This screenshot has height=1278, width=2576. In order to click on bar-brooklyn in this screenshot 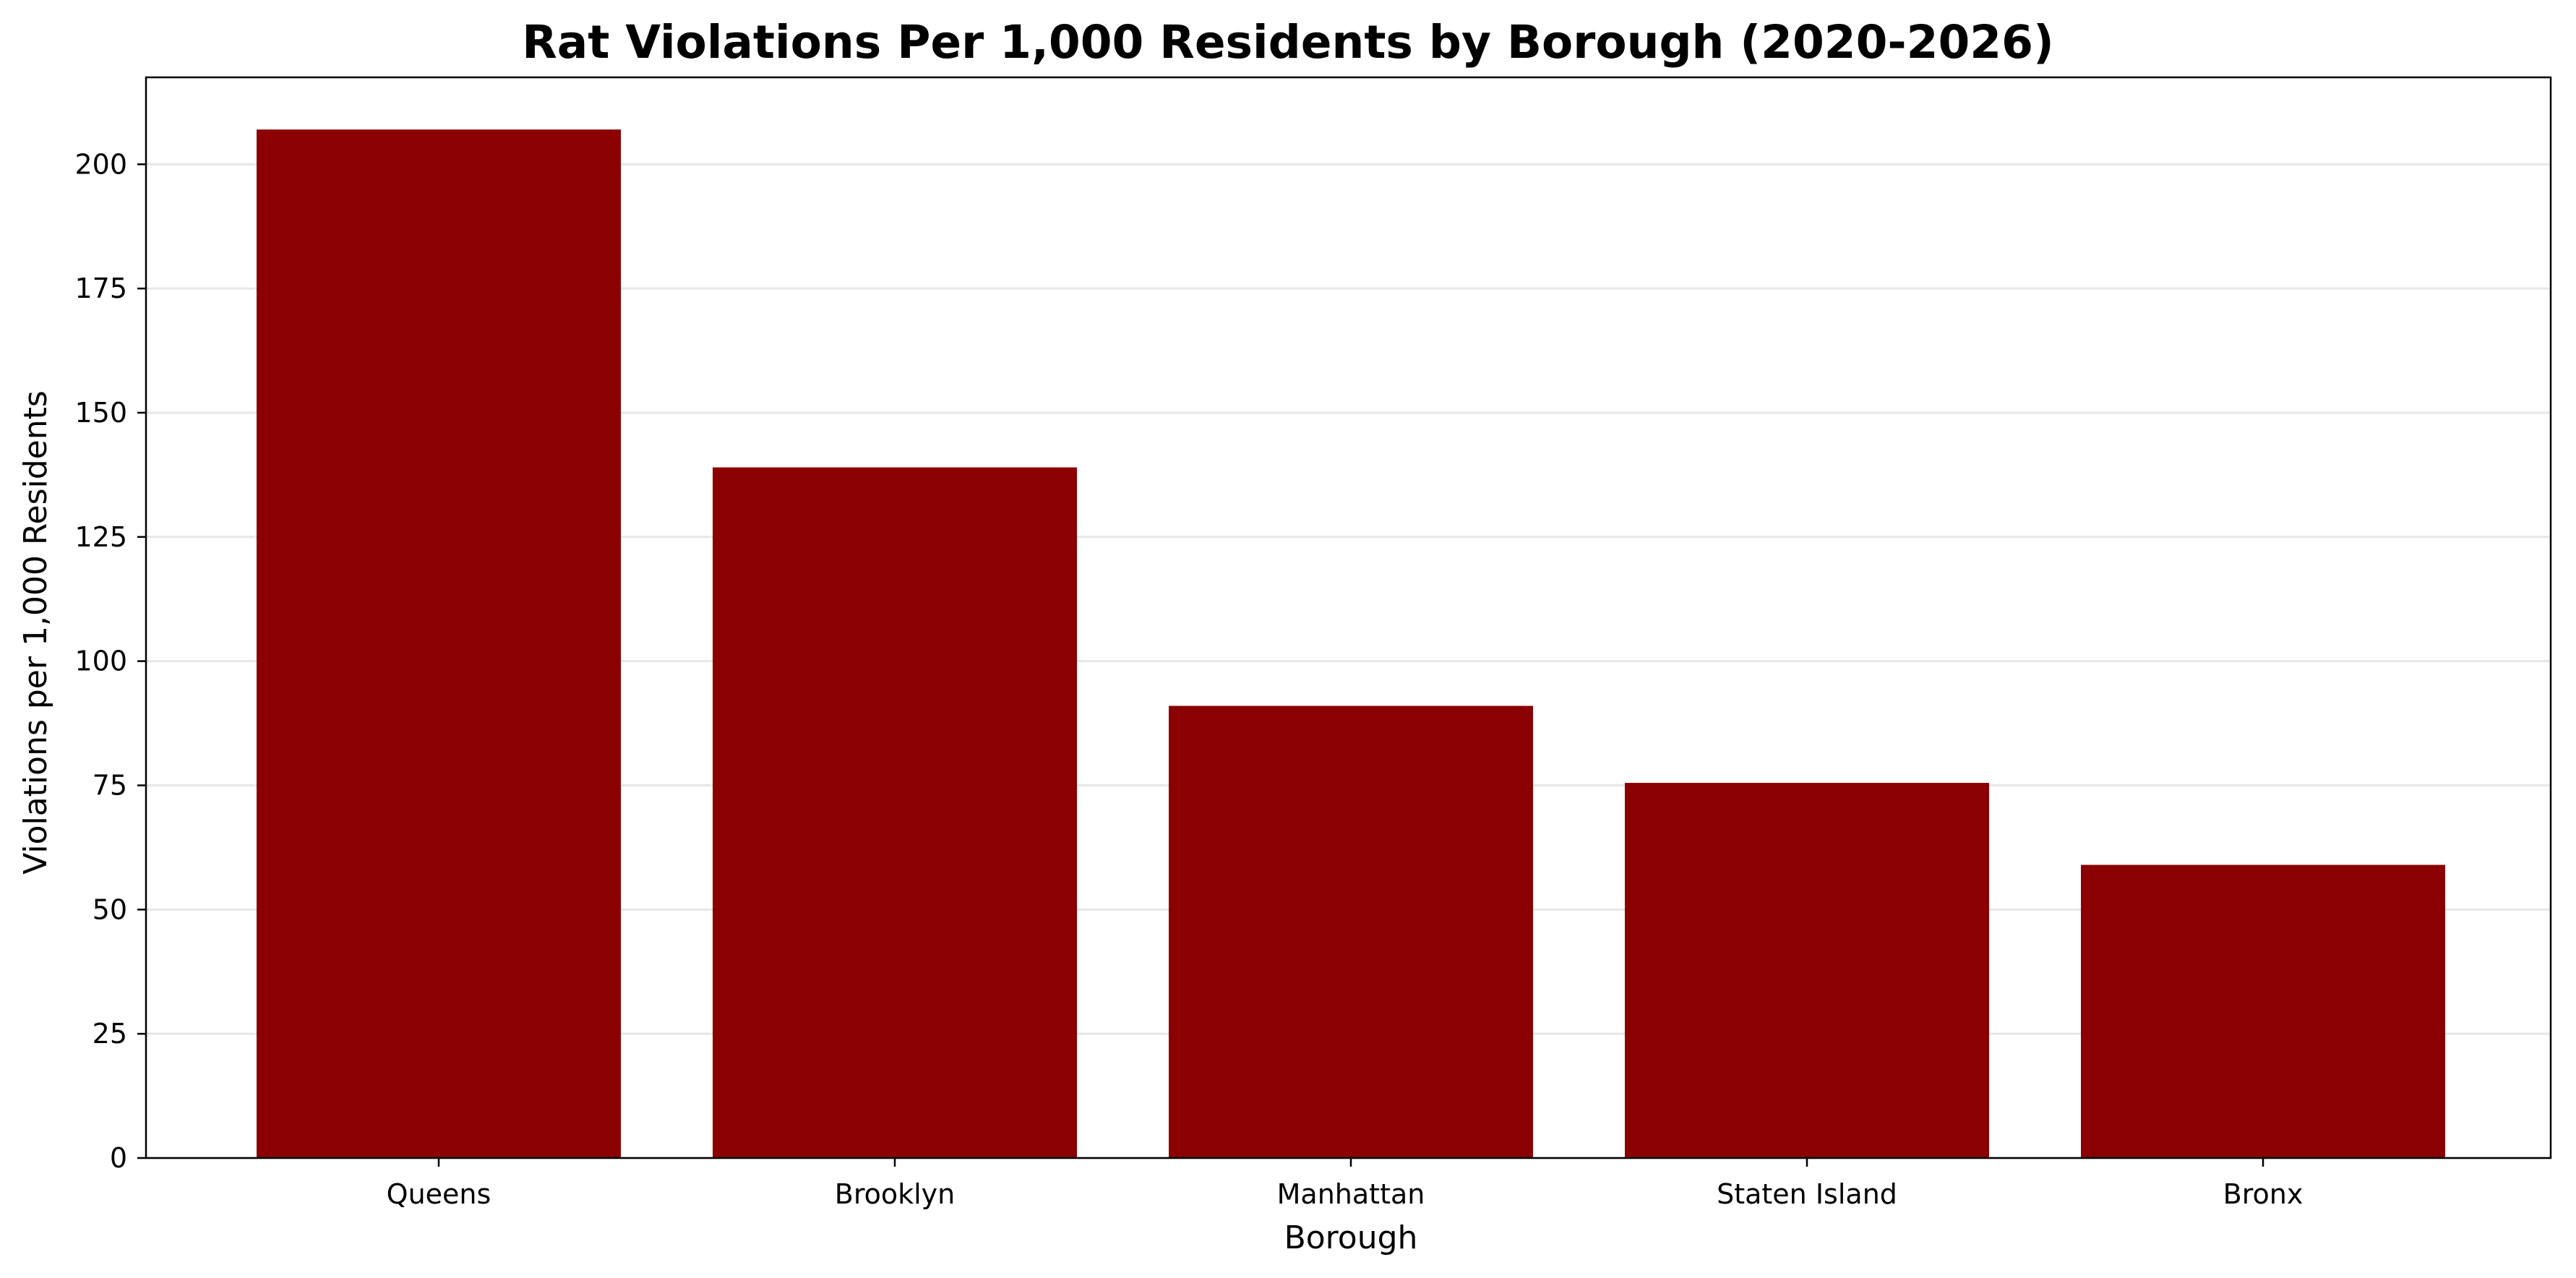, I will do `click(895, 812)`.